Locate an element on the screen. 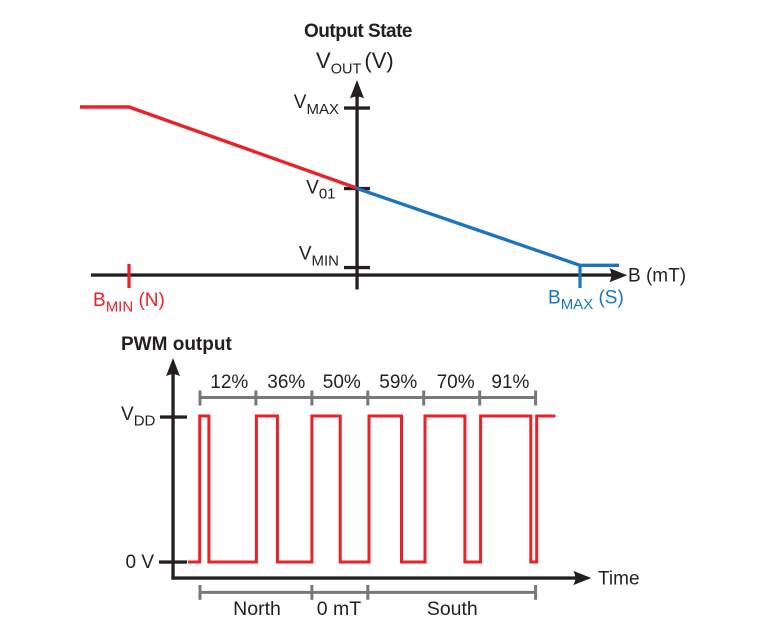  svg-text: BMAX (S) is located at coordinates (586, 301).